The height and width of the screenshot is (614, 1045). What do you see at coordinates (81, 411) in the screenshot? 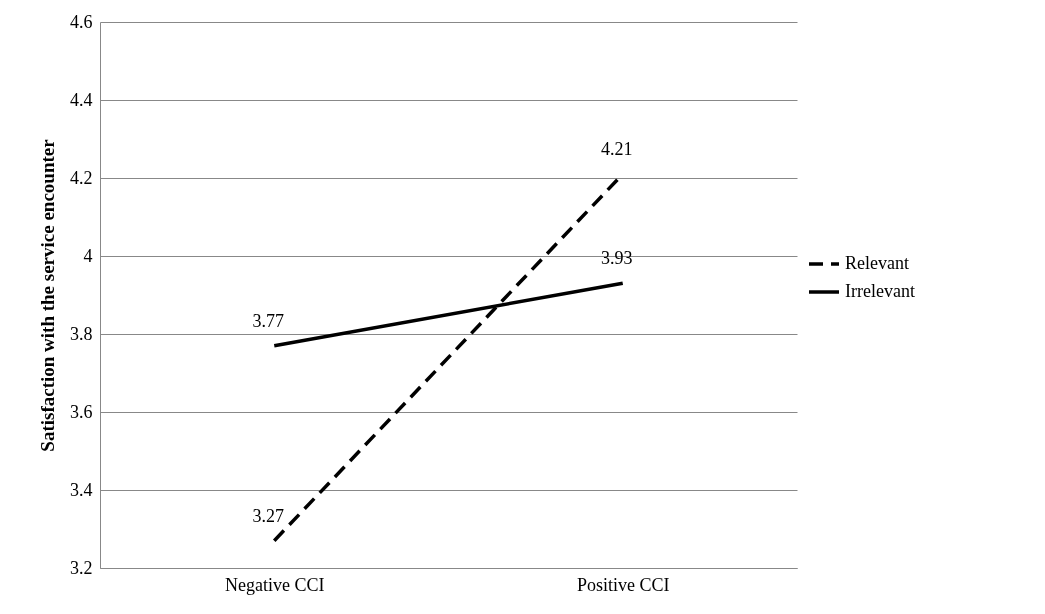
I see `y-tick-label: 3.6` at bounding box center [81, 411].